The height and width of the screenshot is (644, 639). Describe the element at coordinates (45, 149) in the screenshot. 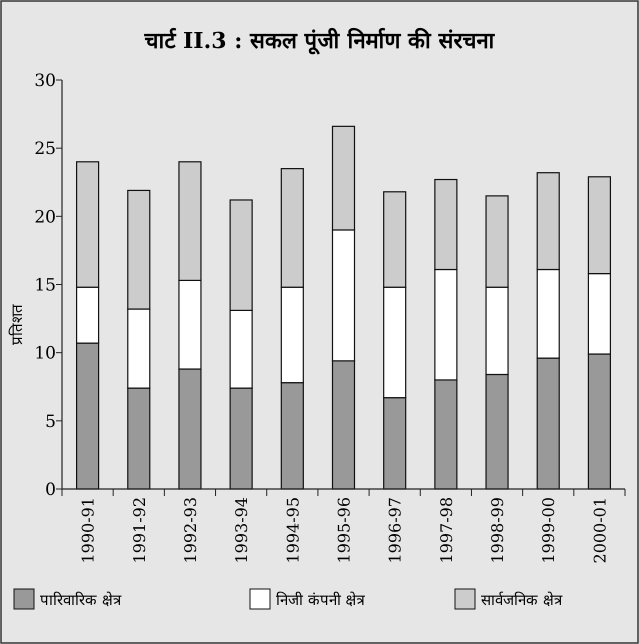

I see `y-tick-label: 25` at that location.